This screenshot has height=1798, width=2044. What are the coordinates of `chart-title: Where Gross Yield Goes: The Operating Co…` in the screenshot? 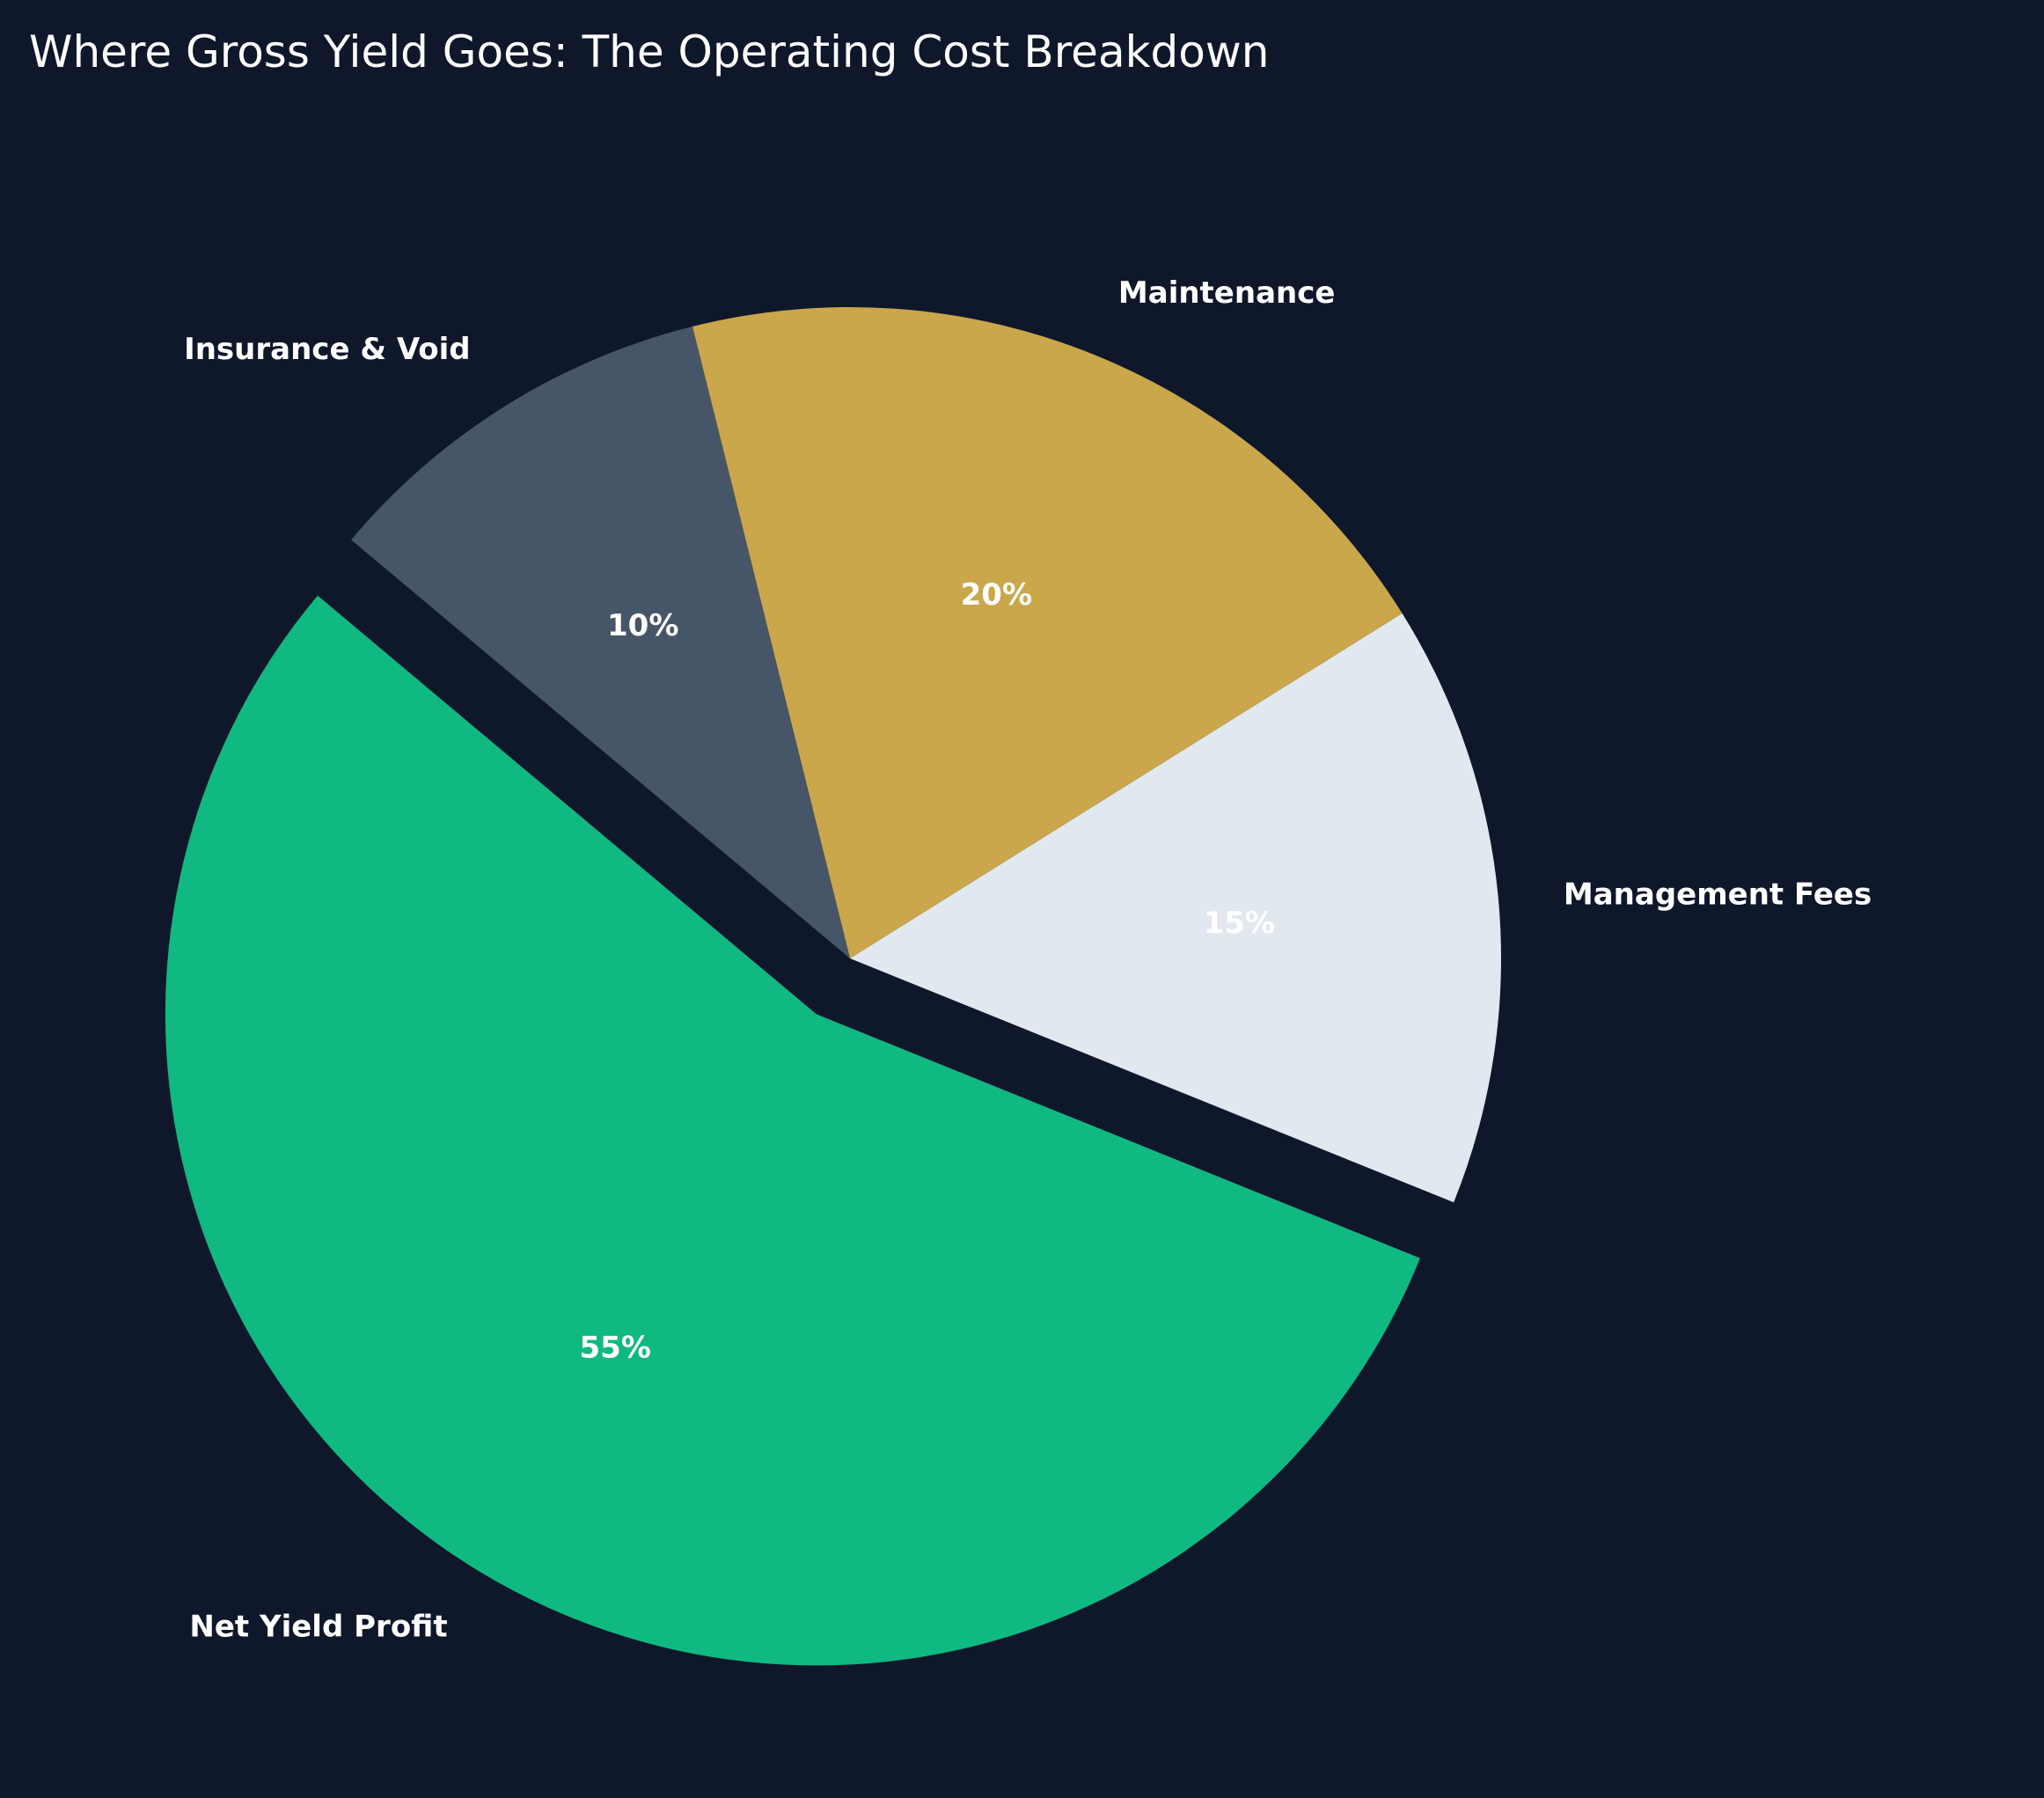 It's located at (649, 51).